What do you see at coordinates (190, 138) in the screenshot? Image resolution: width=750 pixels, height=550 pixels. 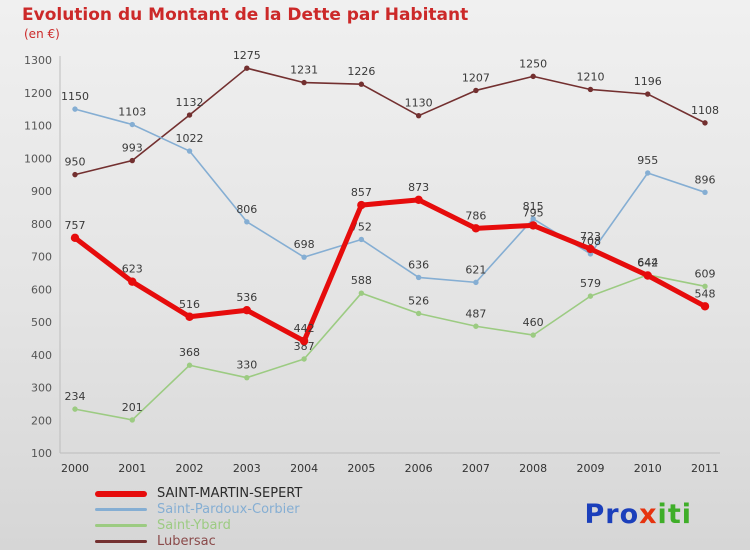 I see `data-label: 1022` at bounding box center [190, 138].